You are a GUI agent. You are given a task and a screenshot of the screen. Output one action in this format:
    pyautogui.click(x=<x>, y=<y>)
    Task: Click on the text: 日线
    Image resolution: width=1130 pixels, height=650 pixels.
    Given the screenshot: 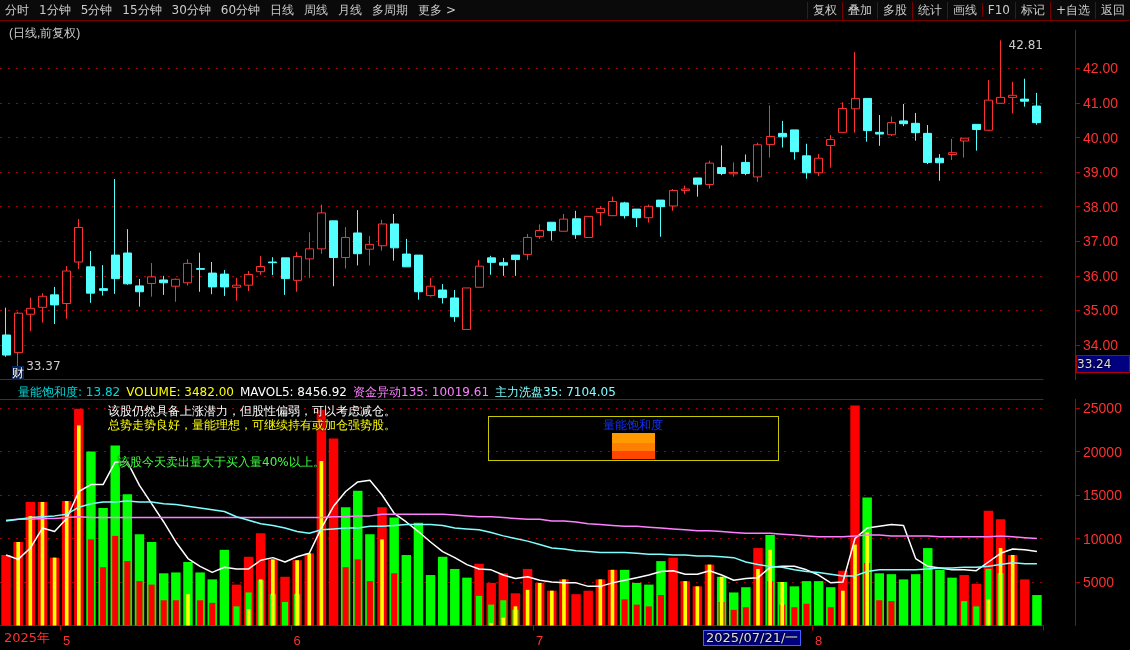 What is the action you would take?
    pyautogui.click(x=282, y=10)
    